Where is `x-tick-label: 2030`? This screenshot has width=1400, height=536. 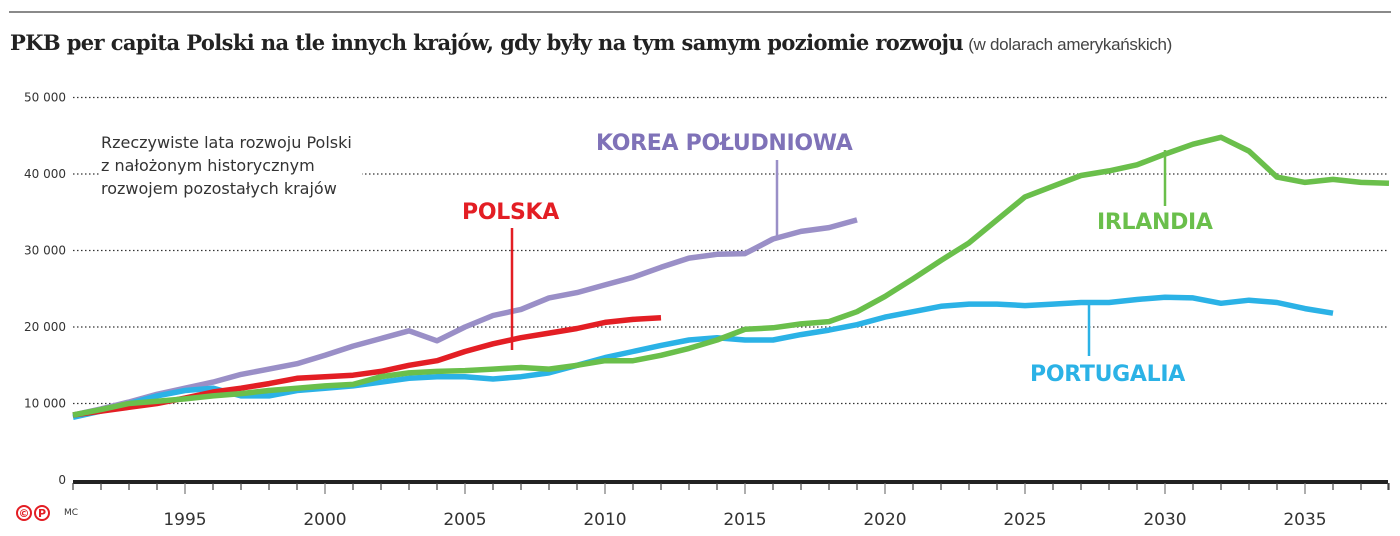
x-tick-label: 2030 is located at coordinates (1164, 520).